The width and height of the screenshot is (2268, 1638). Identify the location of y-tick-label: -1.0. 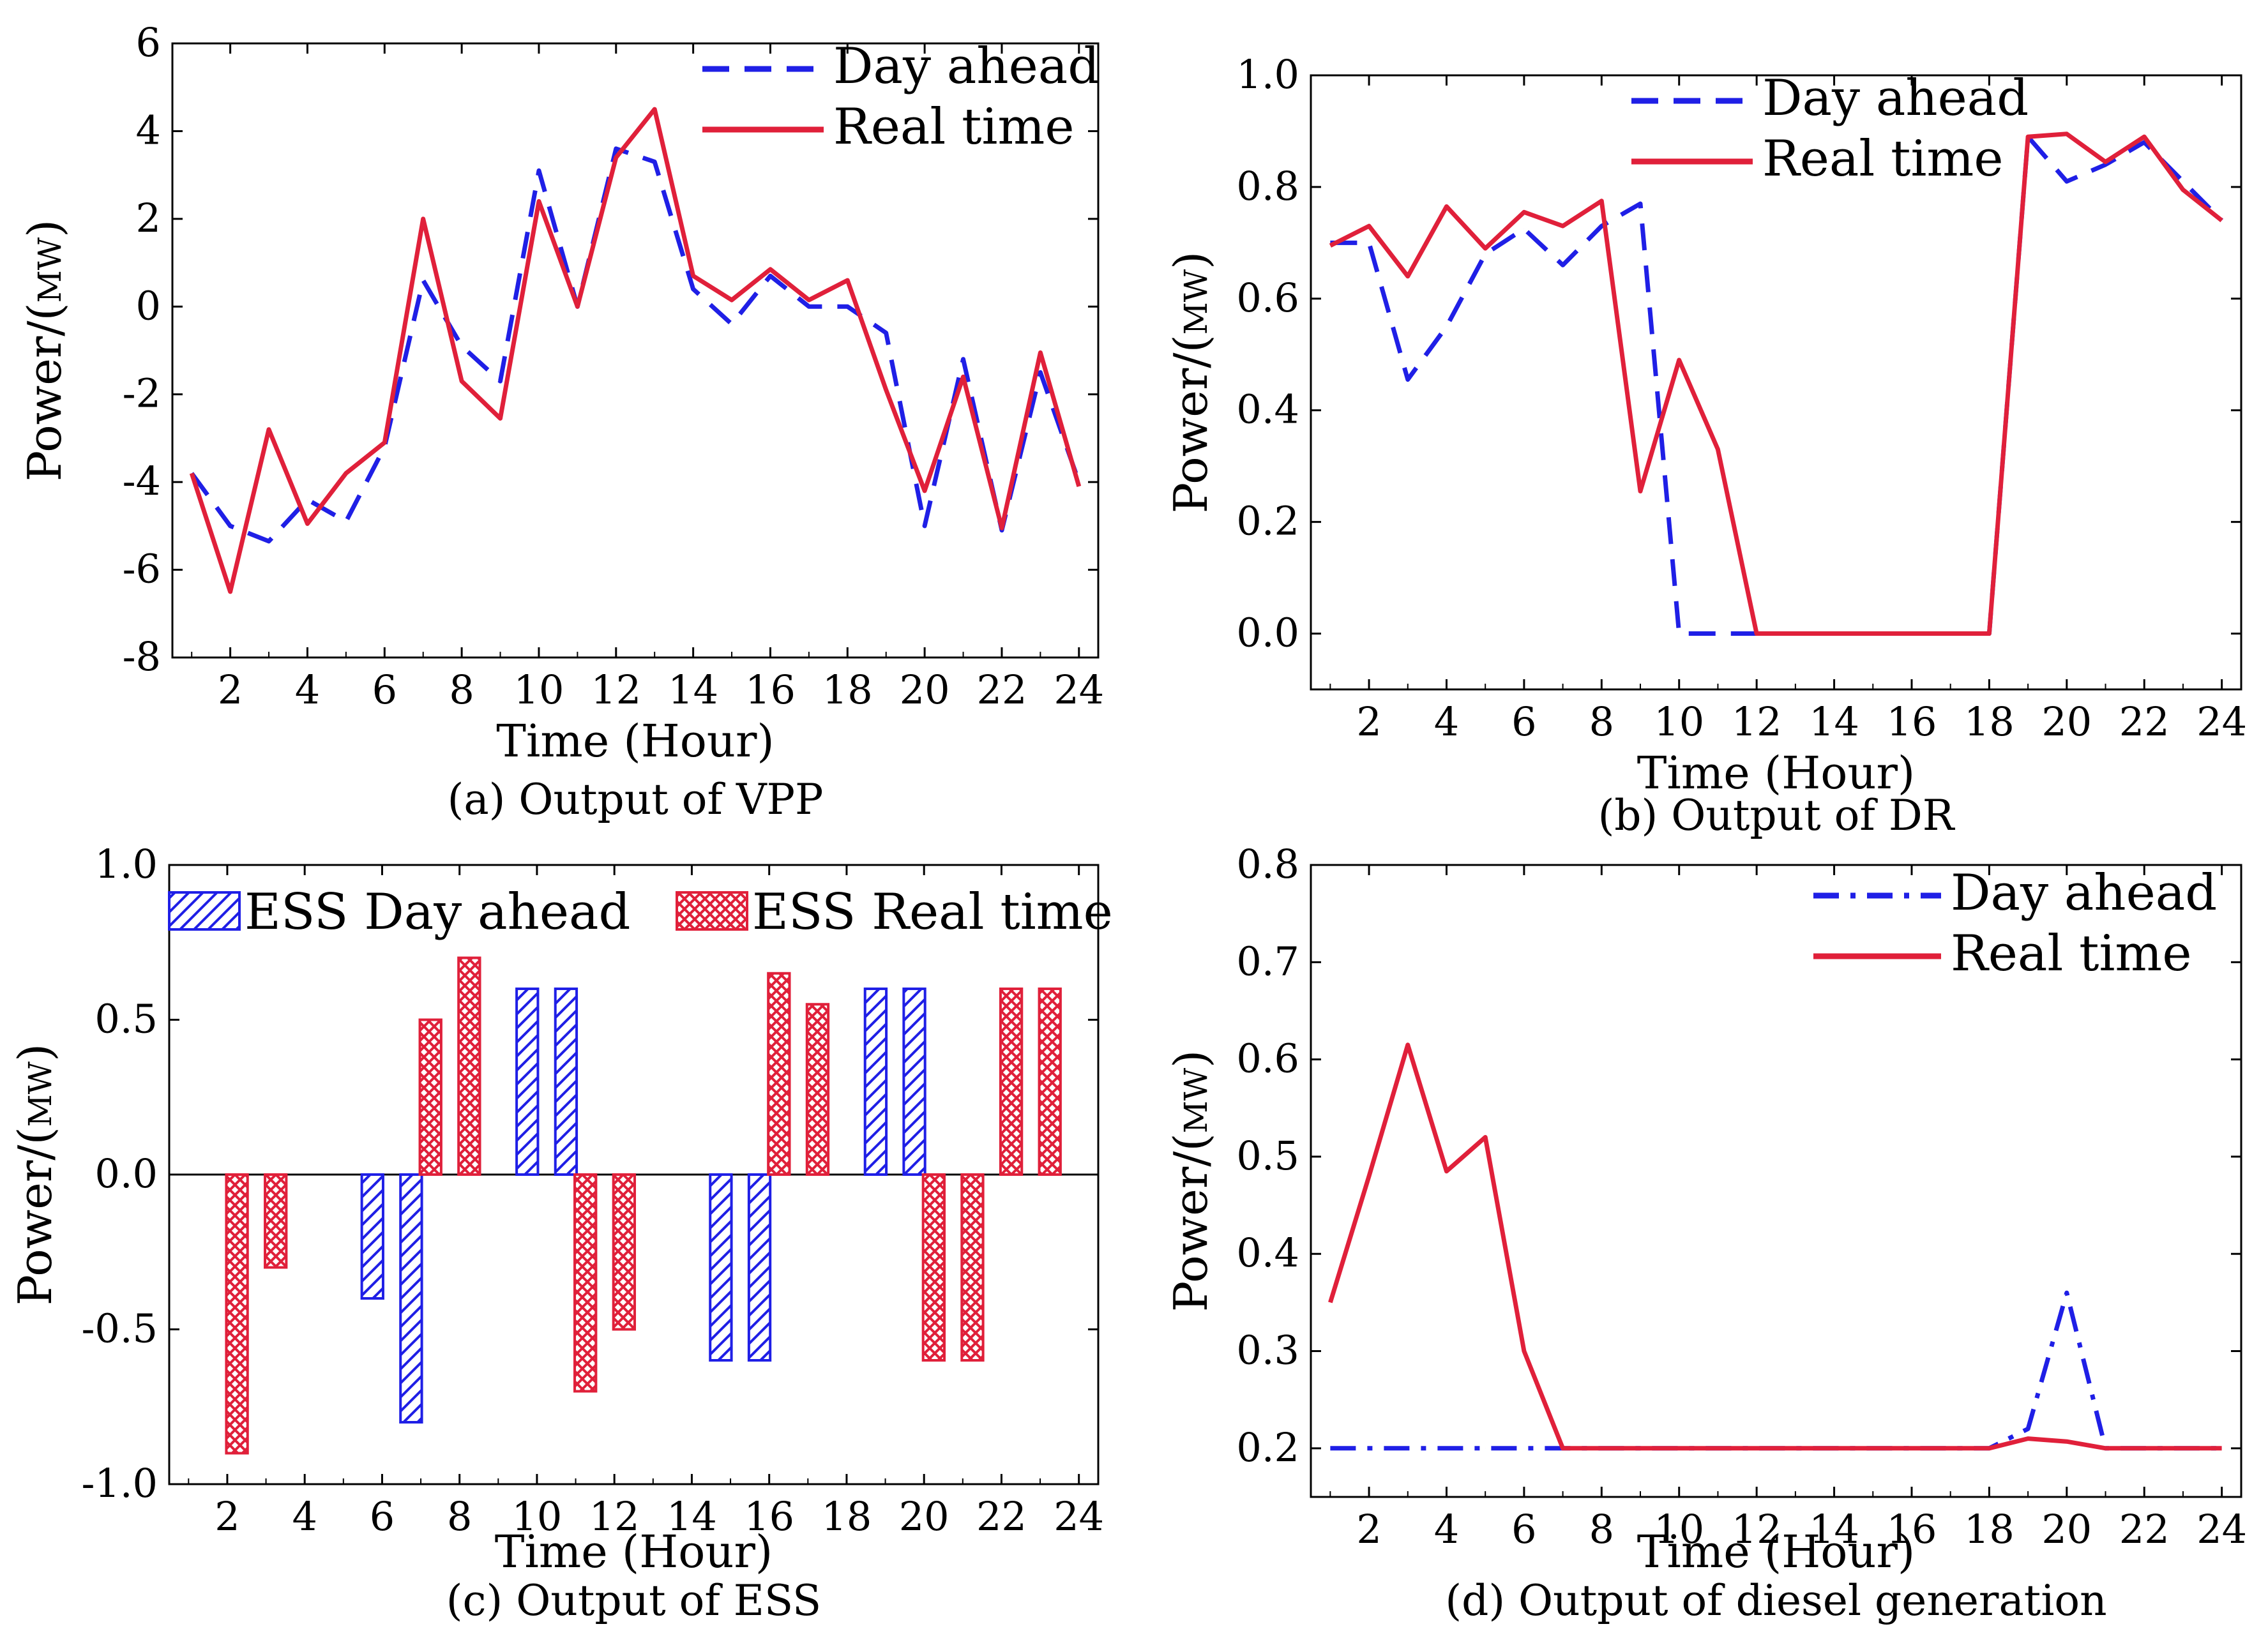
(119, 1483).